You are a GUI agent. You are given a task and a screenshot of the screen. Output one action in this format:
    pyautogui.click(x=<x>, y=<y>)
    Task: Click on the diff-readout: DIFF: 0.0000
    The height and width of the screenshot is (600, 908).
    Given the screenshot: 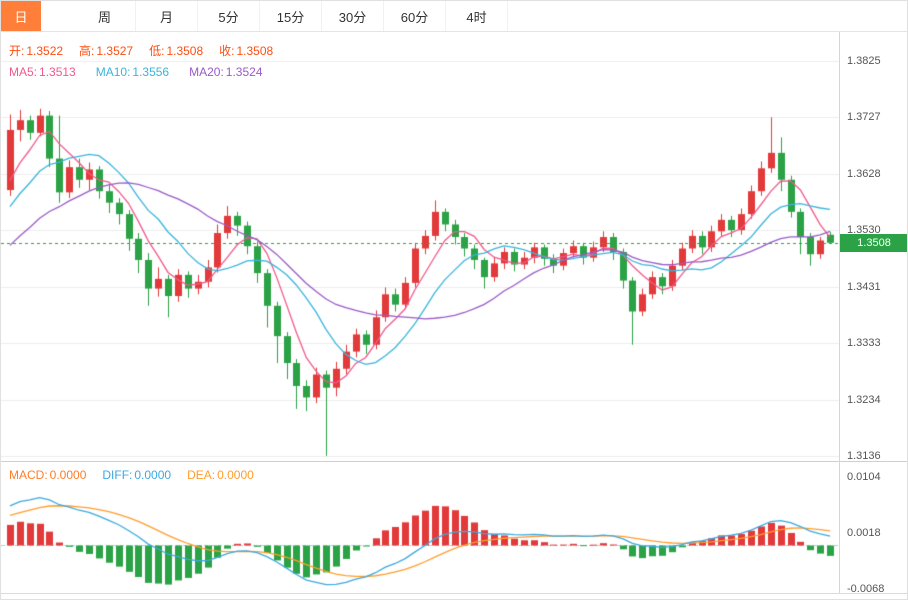 What is the action you would take?
    pyautogui.click(x=137, y=475)
    